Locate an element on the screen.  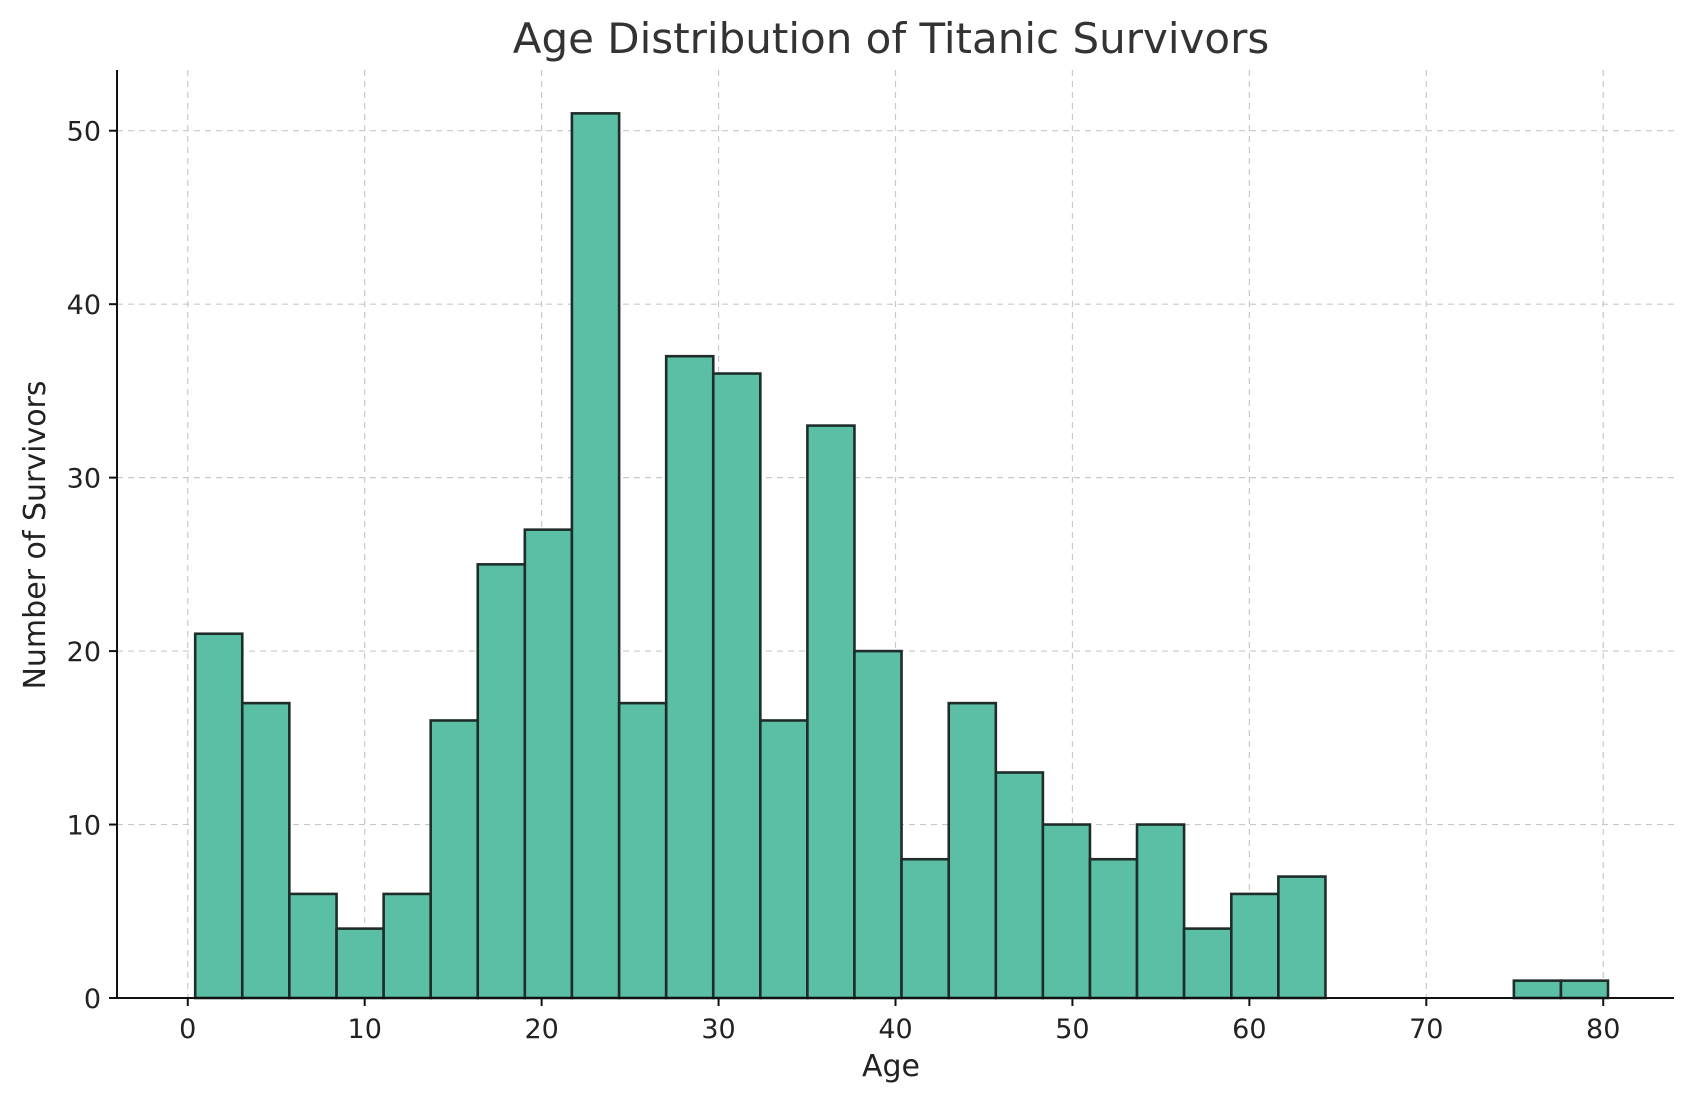
y-tick-label: 0 is located at coordinates (92, 999).